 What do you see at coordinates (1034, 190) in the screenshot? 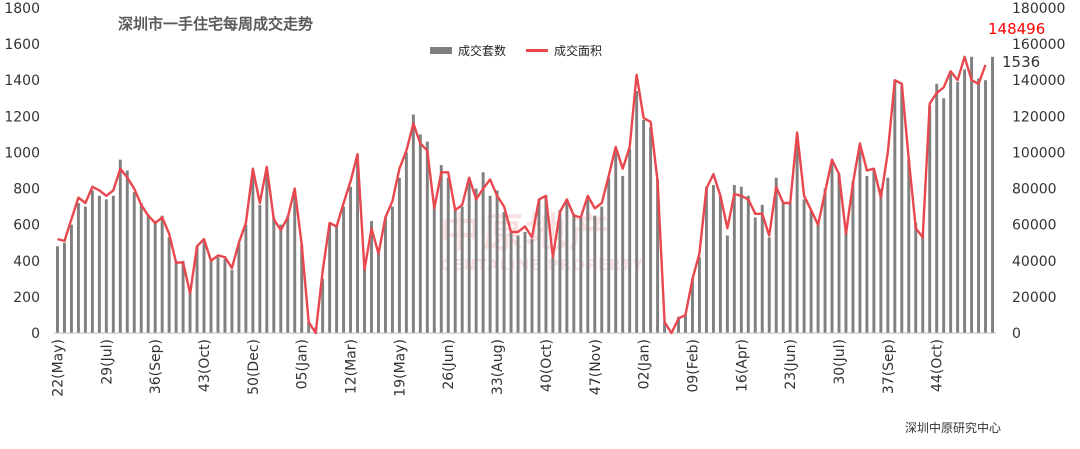
I see `y-right-tick-label: 80000` at bounding box center [1034, 190].